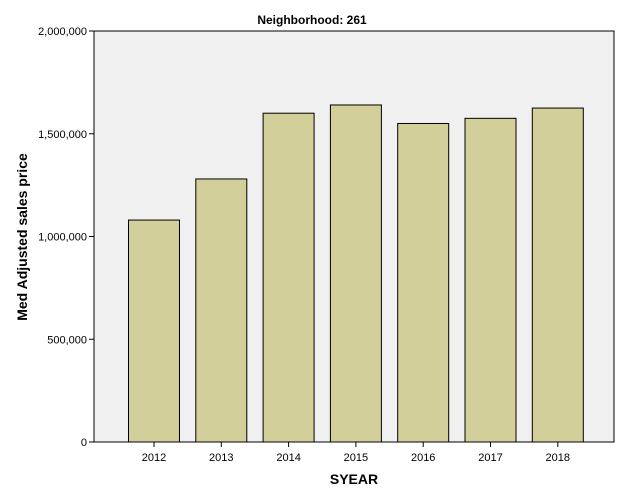 This screenshot has height=500, width=625. I want to click on bar-2017, so click(490, 280).